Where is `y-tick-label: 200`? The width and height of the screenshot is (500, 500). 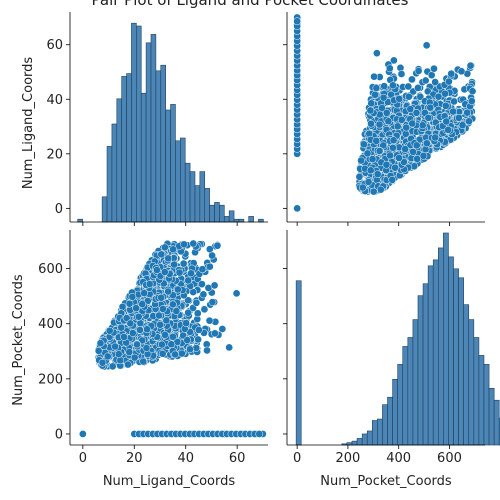
y-tick-label: 200 is located at coordinates (50, 379).